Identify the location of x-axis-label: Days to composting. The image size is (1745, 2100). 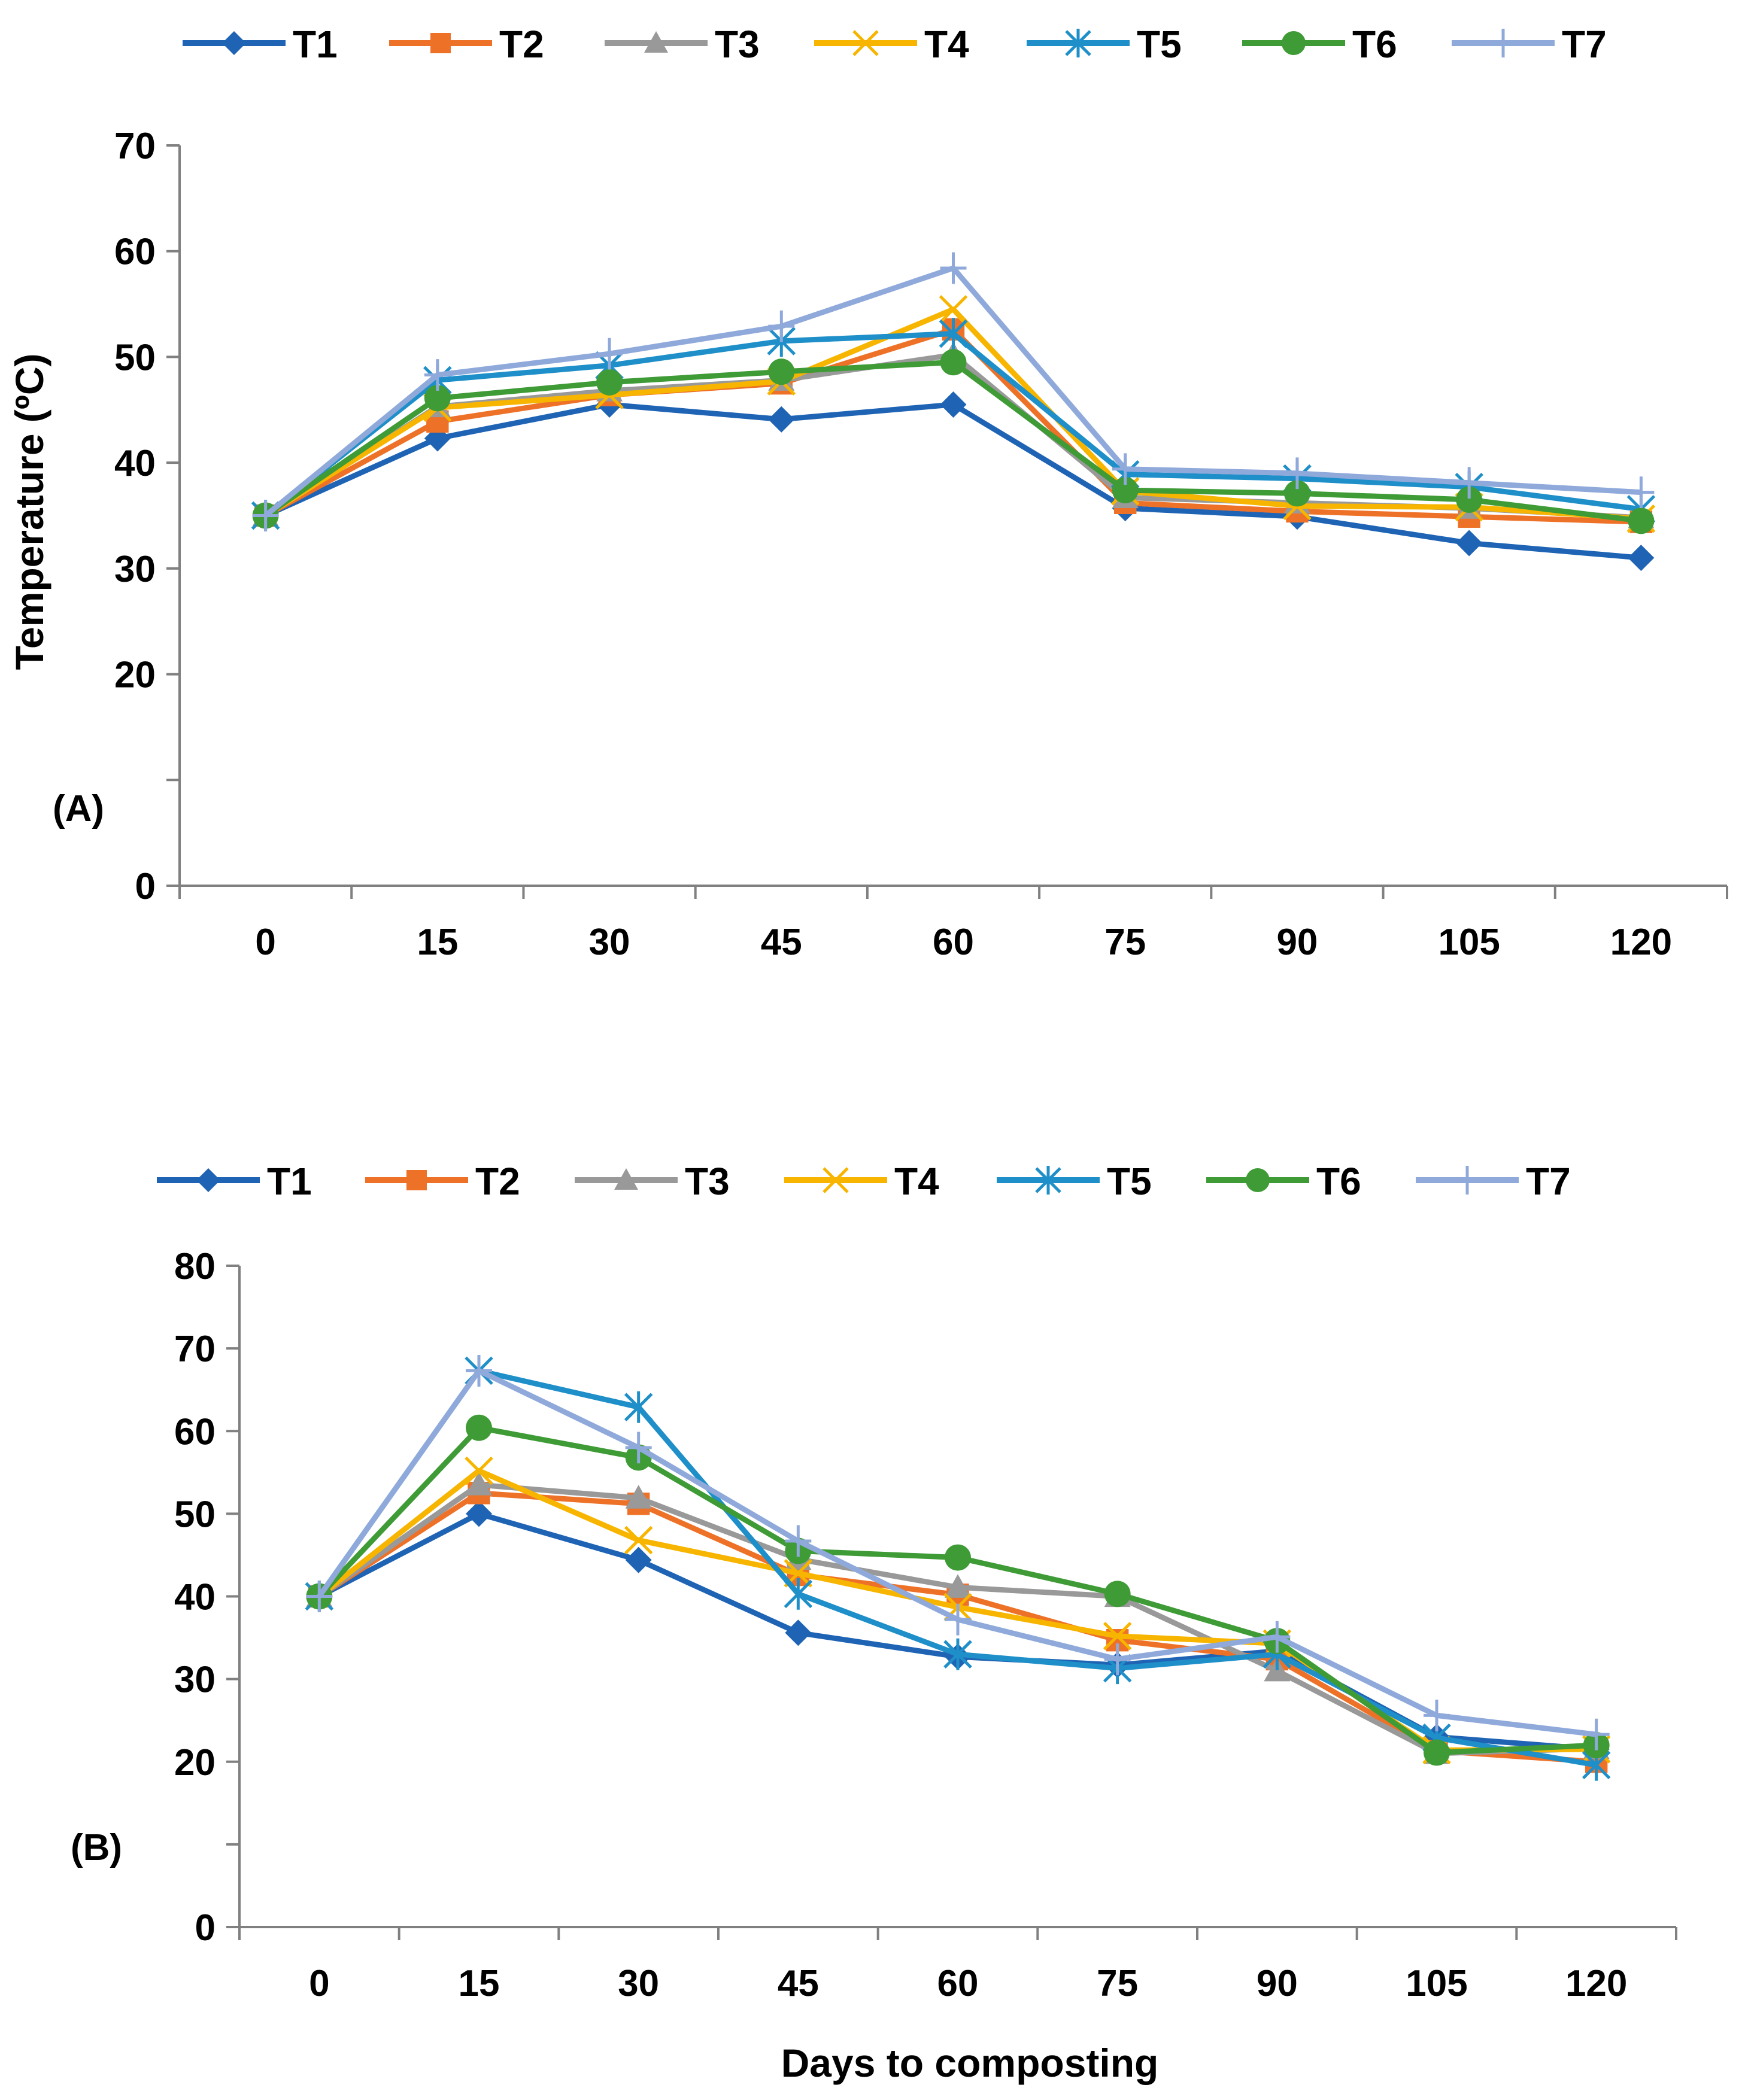
(970, 2063).